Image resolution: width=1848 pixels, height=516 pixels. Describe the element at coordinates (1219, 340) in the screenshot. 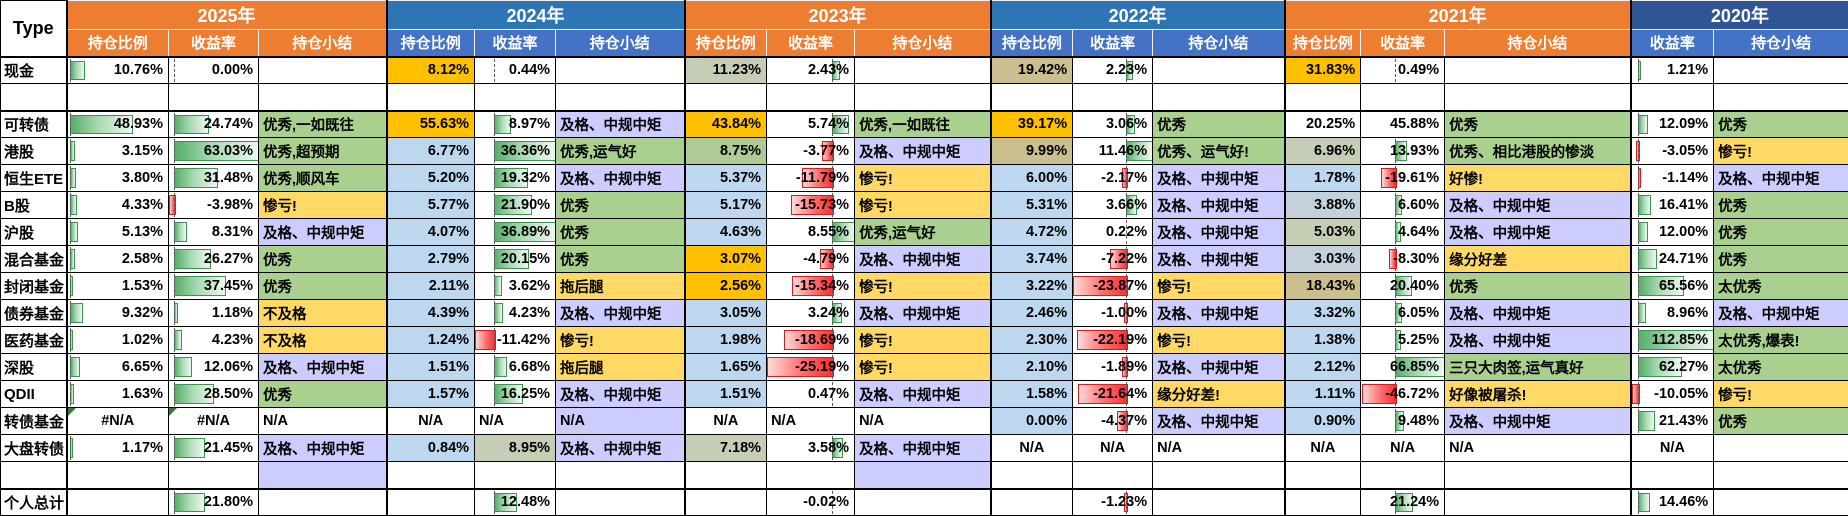

I see `cell-pharma-fund-2022-summary: 惨亏!` at that location.